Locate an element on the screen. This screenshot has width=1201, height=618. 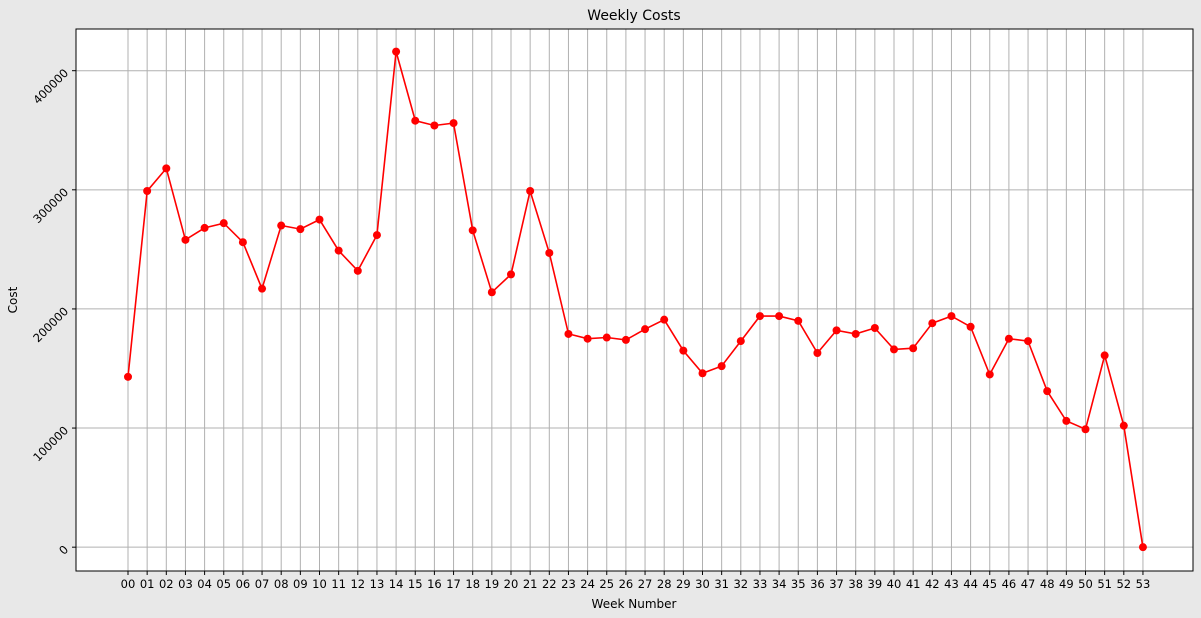
x-tick-label: 11 is located at coordinates (338, 584).